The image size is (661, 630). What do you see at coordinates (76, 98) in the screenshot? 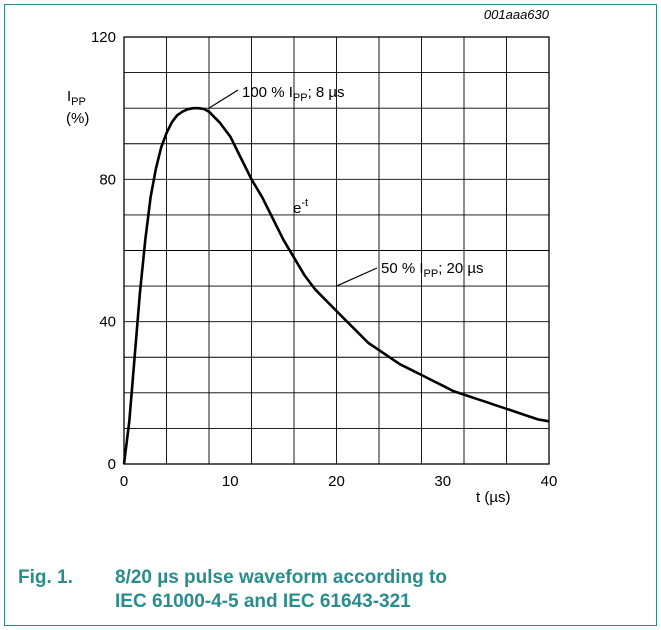
I see `y-axis-label: IPP` at bounding box center [76, 98].